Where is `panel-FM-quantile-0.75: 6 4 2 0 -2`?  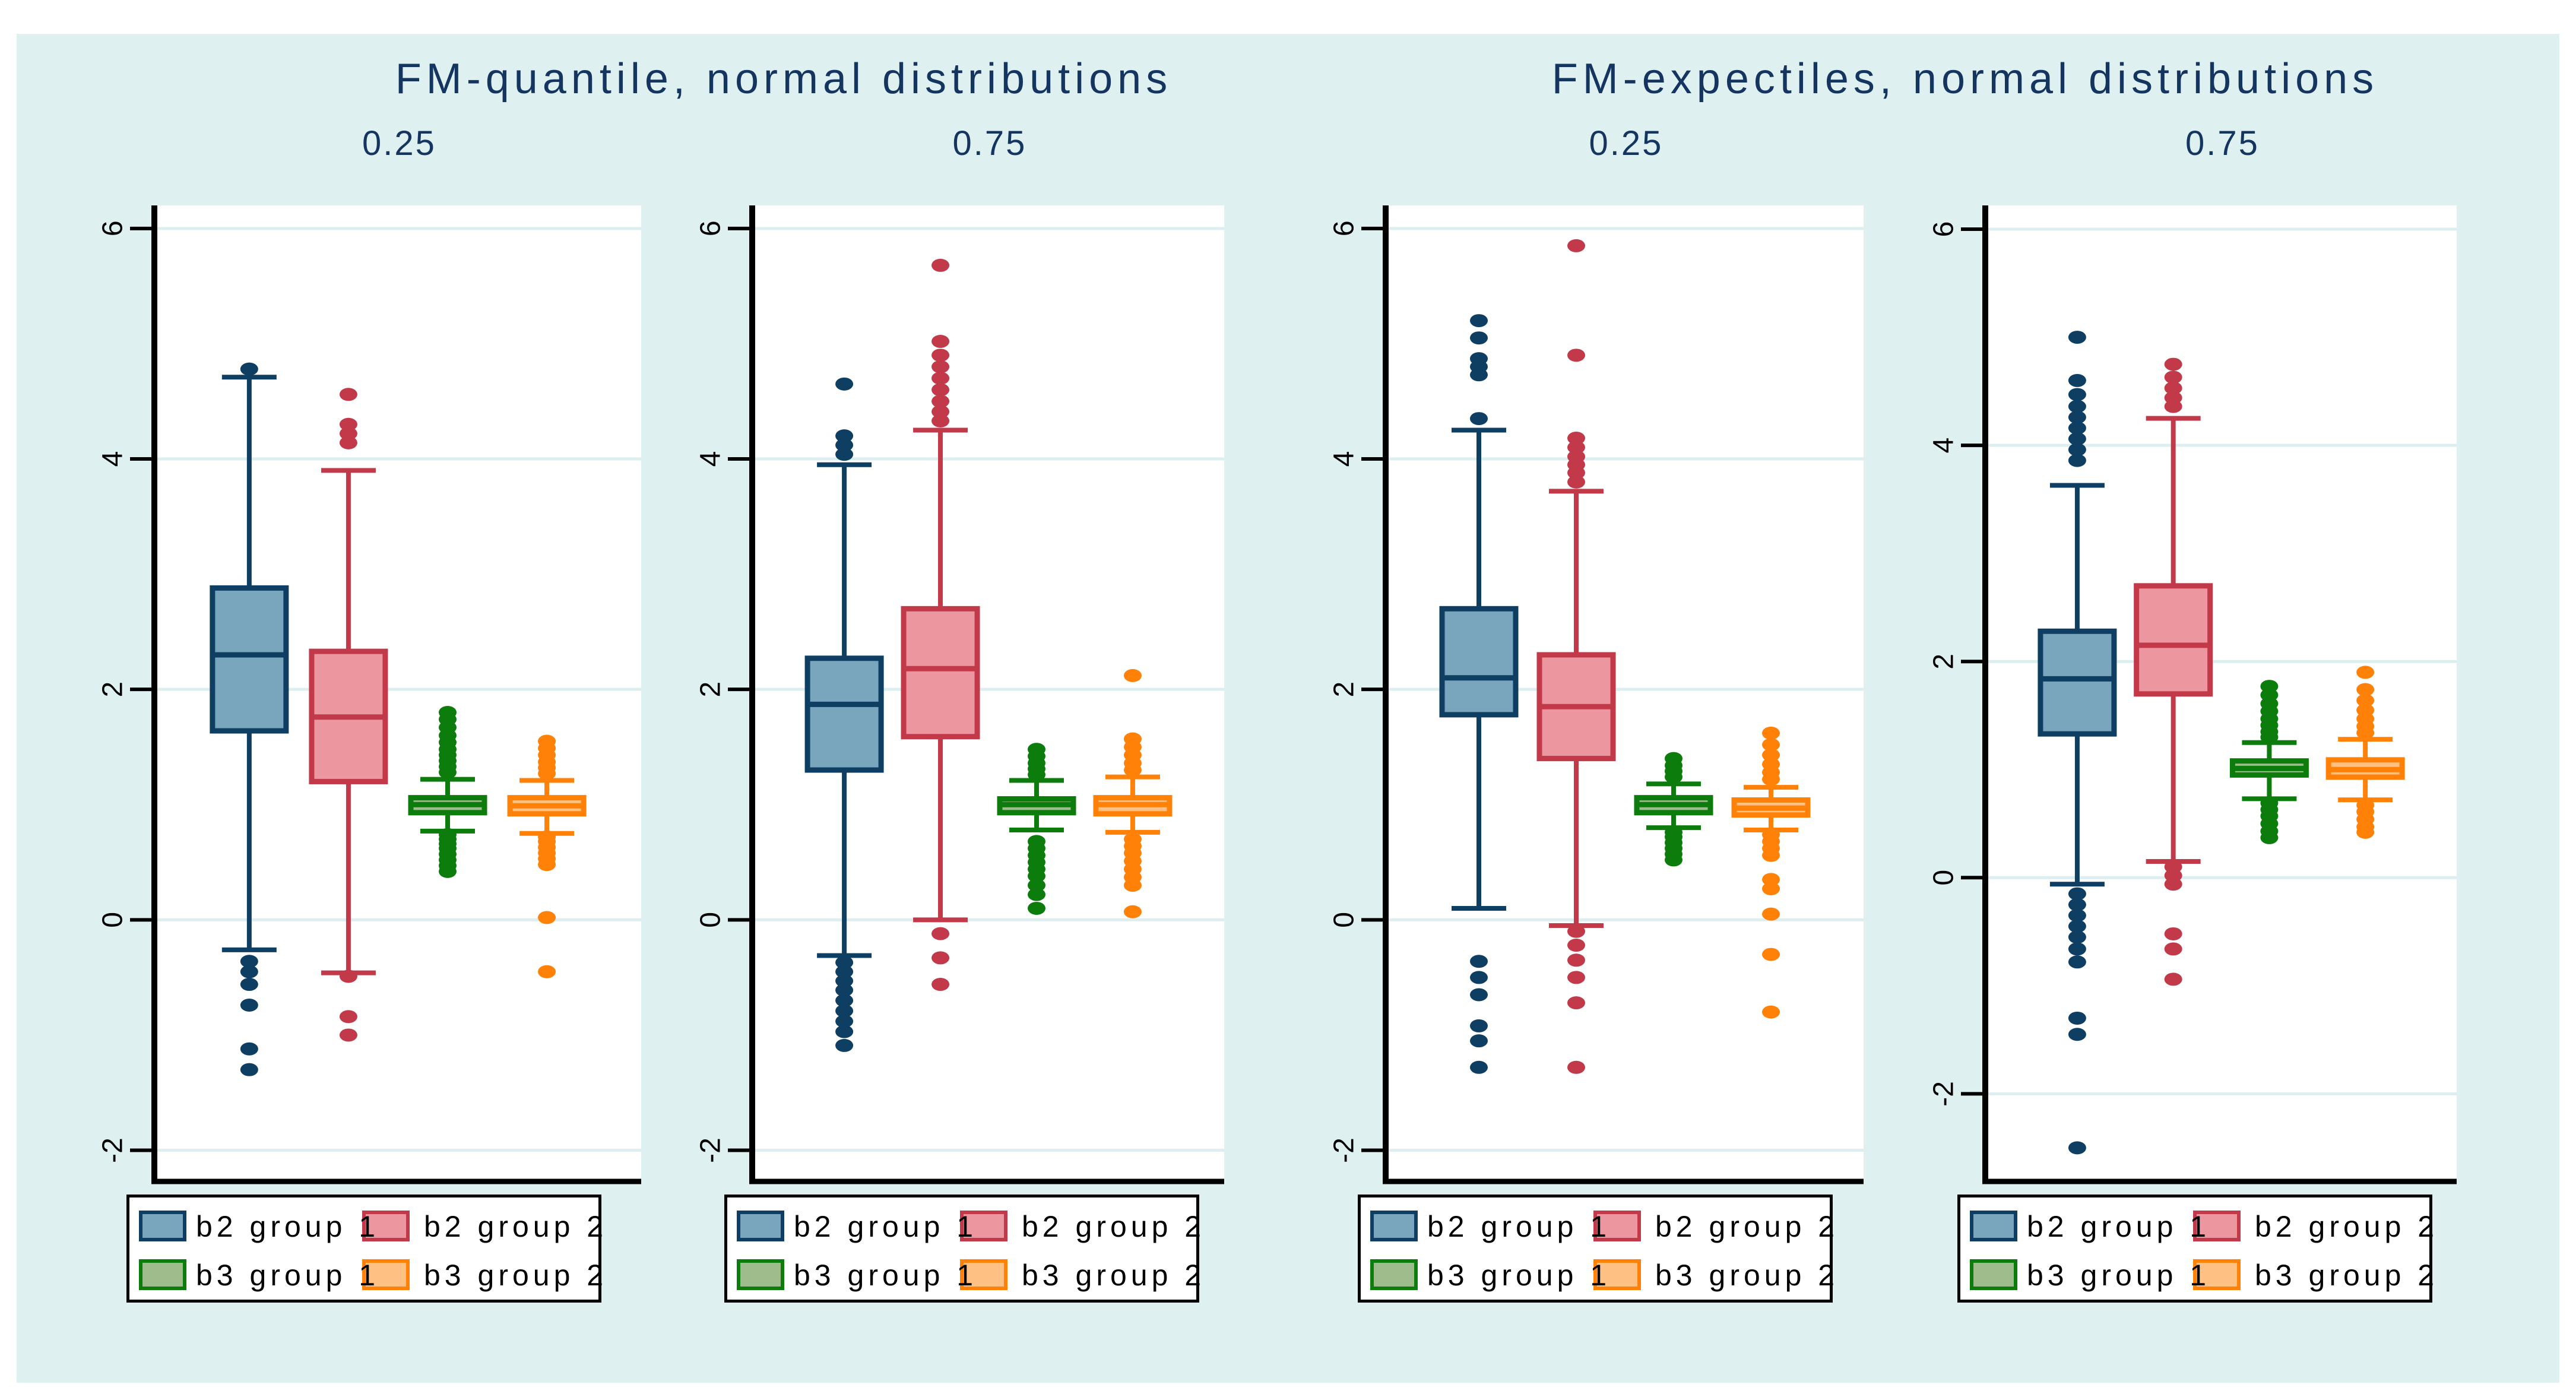
panel-FM-quantile-0.75: 6 4 2 0 -2 is located at coordinates (960, 694).